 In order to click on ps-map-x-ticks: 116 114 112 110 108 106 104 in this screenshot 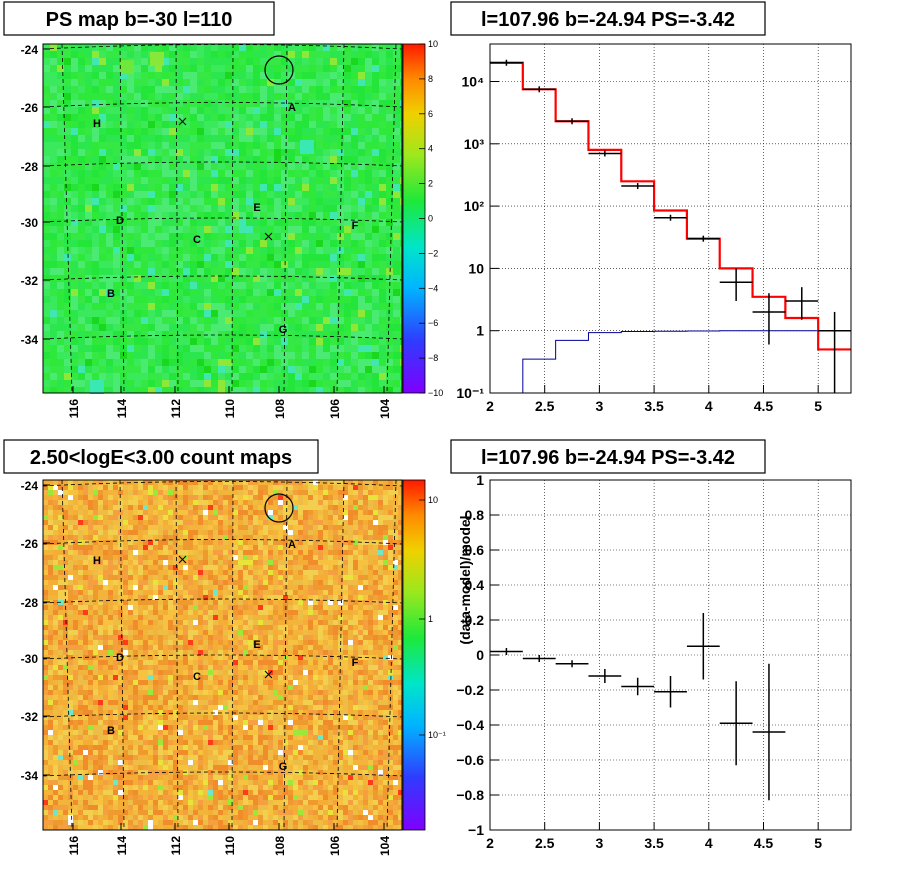, I will do `click(229, 402)`.